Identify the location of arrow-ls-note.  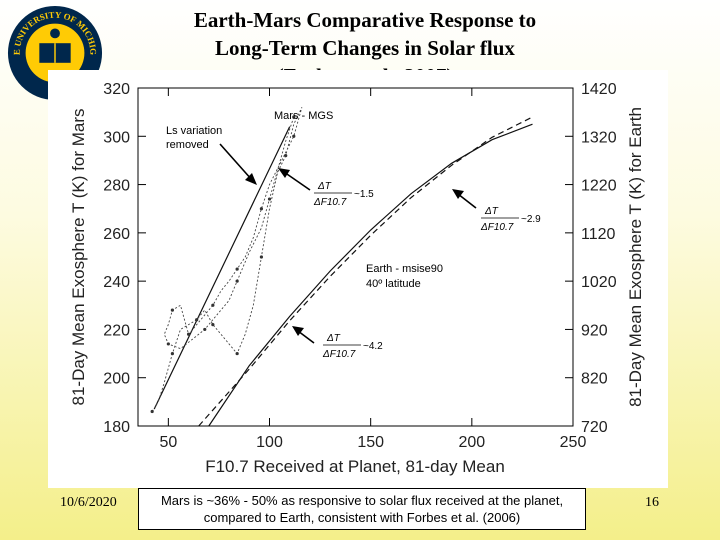
(238, 164).